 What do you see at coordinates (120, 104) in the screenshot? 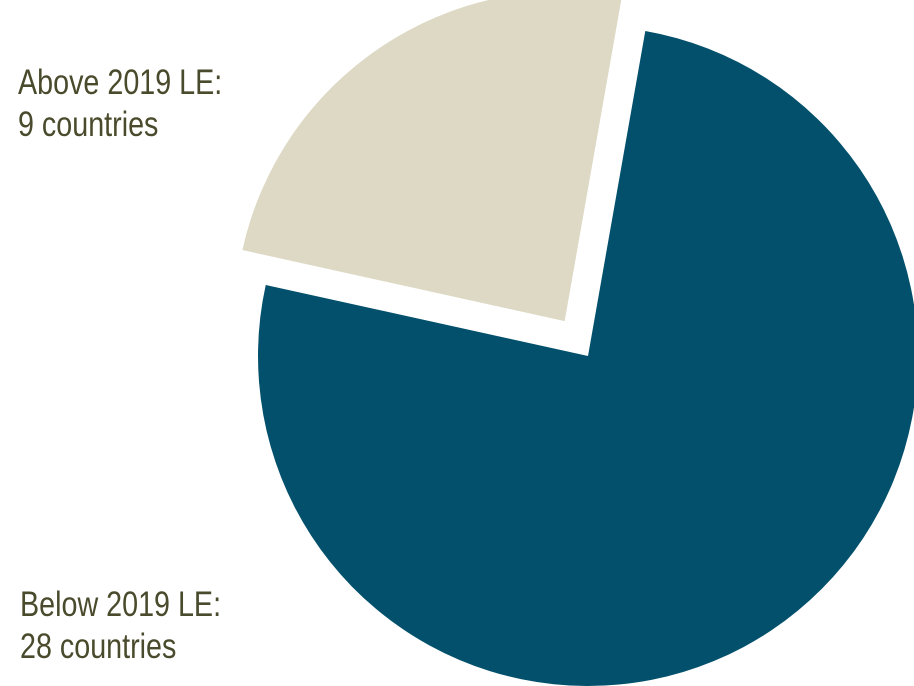
I see `label-above-2019: Above 2019 LE: 9 countries` at bounding box center [120, 104].